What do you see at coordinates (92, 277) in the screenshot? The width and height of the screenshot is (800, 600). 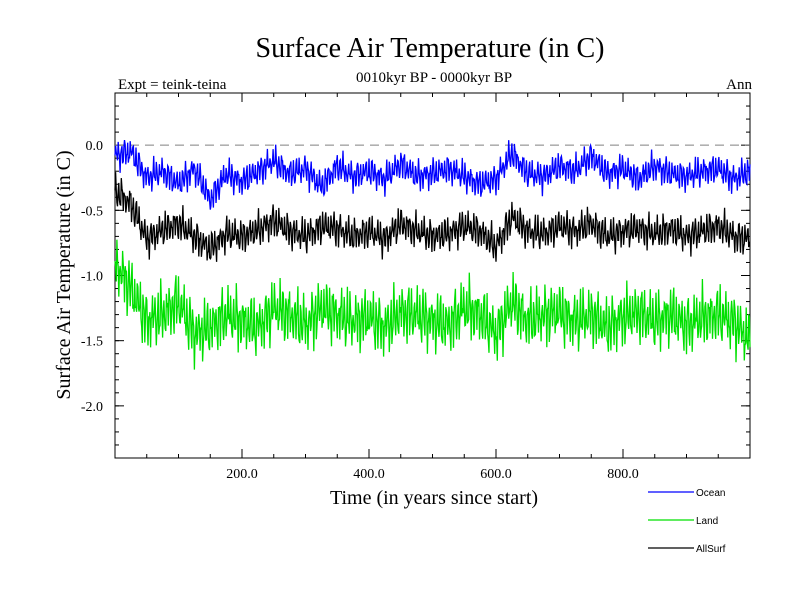 I see `y-tick-label: -1.0` at bounding box center [92, 277].